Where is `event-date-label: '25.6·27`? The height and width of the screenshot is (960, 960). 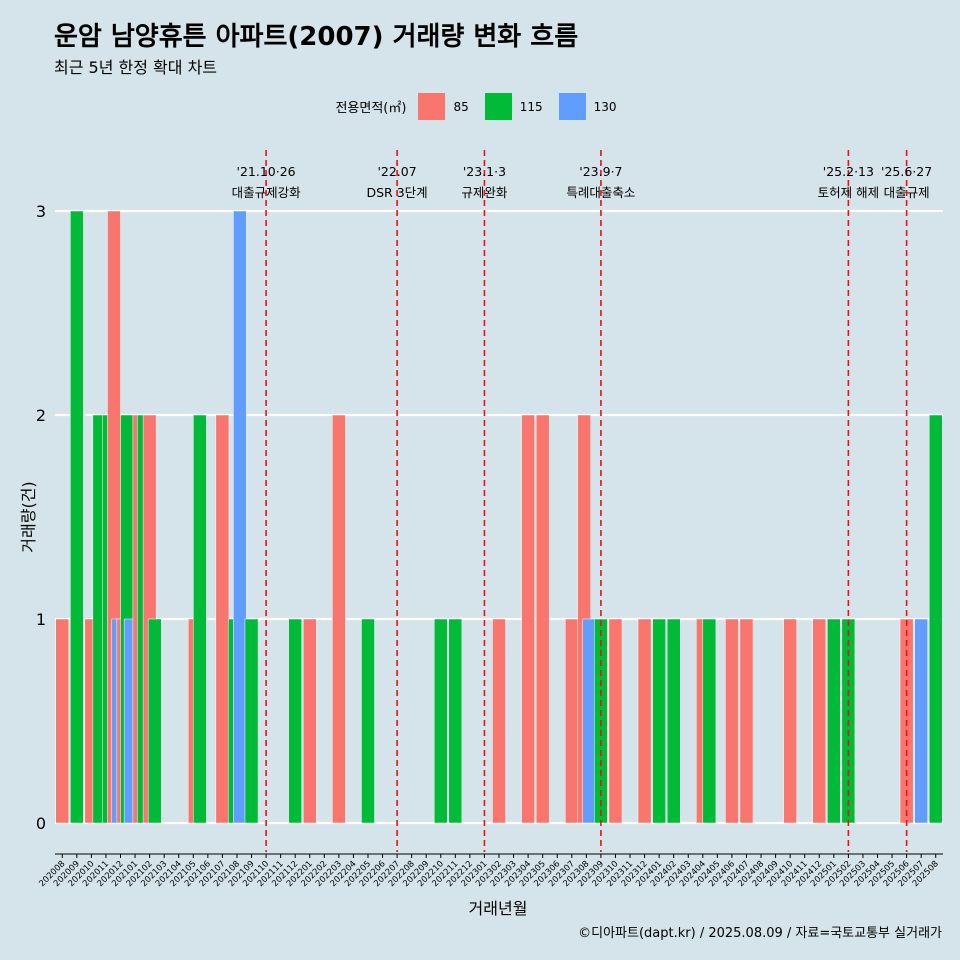
event-date-label: '25.6·27 is located at coordinates (906, 171).